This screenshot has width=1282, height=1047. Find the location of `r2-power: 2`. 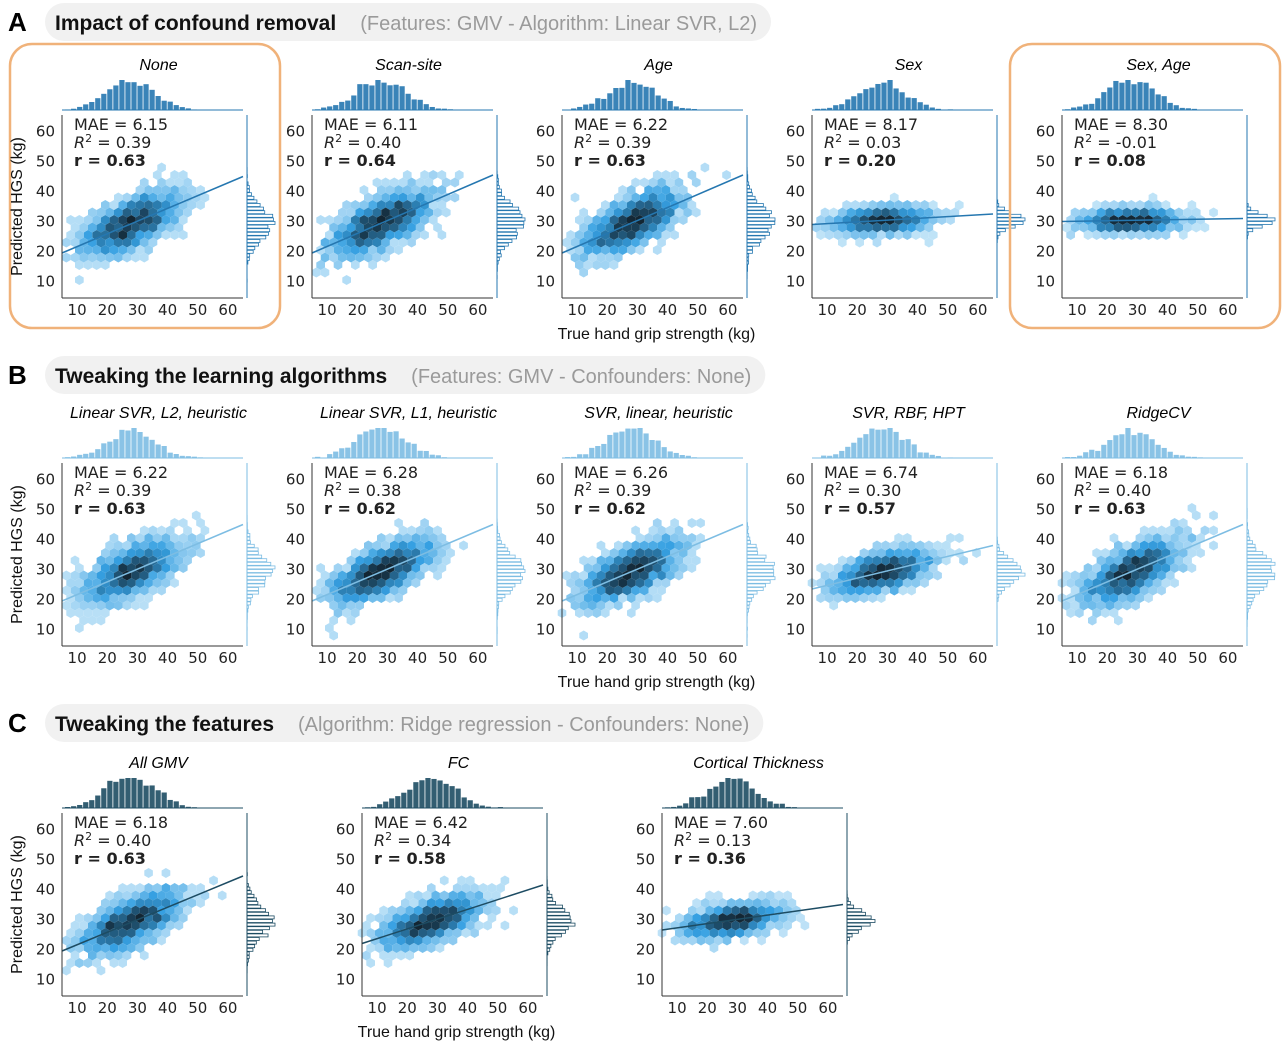

r2-power: 2 is located at coordinates (338, 486).